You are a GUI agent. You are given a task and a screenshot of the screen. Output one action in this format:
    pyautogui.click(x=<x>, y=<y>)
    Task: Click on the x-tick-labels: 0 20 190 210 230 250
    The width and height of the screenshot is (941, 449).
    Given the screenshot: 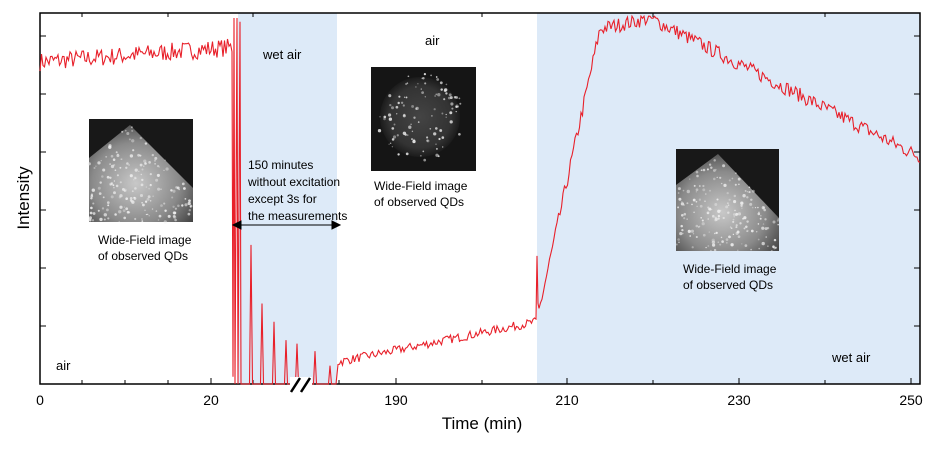 What is the action you would take?
    pyautogui.click(x=479, y=400)
    